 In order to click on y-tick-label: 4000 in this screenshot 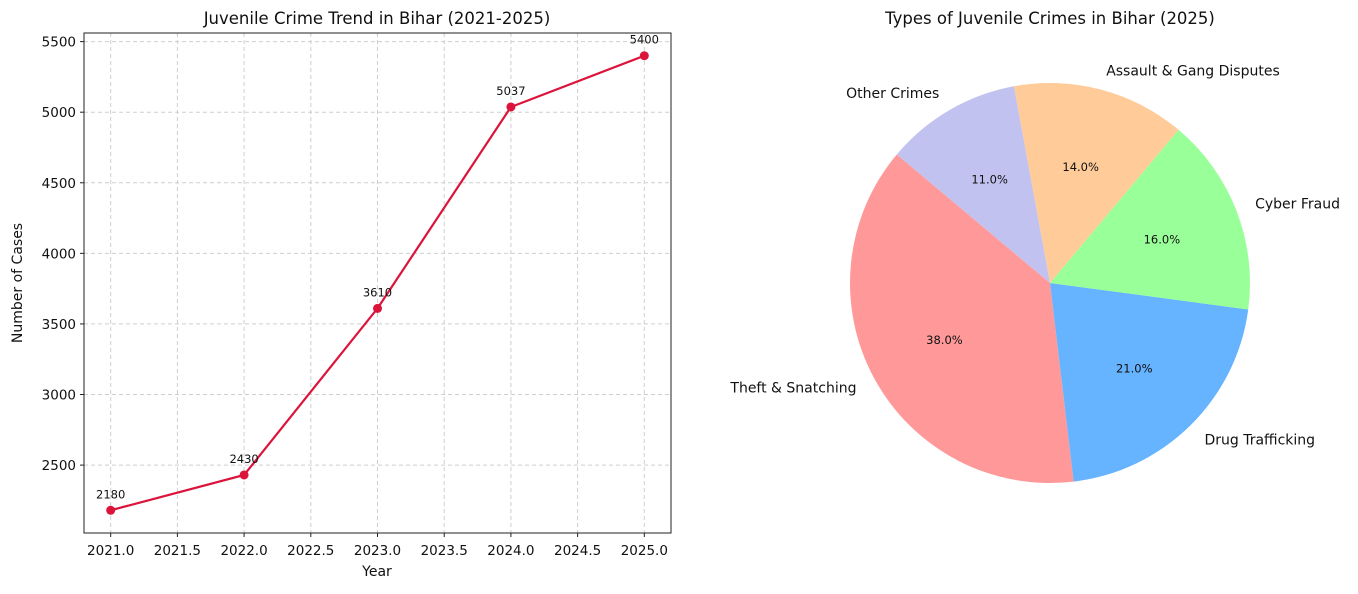, I will do `click(59, 254)`.